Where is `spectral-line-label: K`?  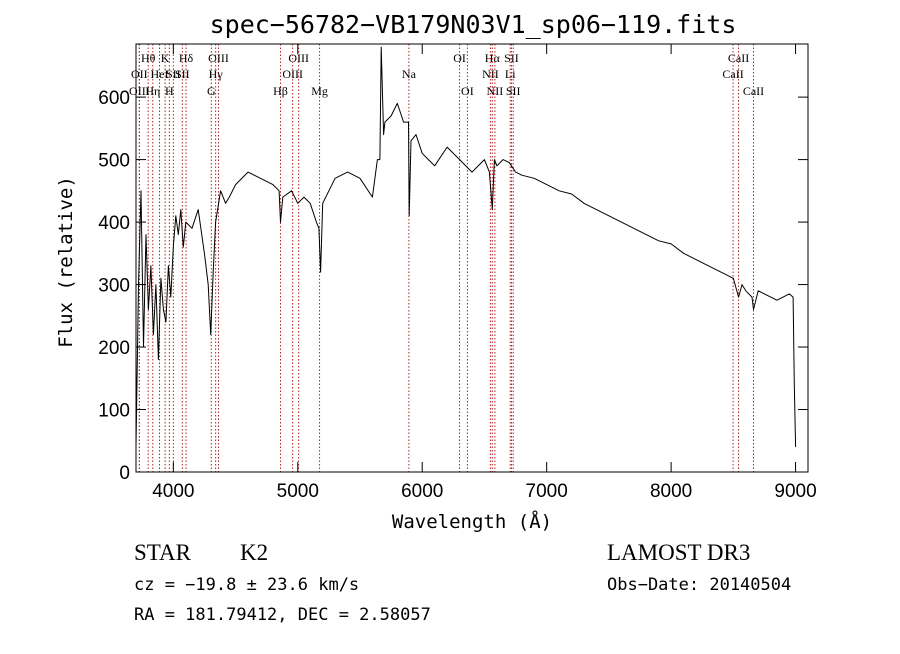 spectral-line-label: K is located at coordinates (165, 58).